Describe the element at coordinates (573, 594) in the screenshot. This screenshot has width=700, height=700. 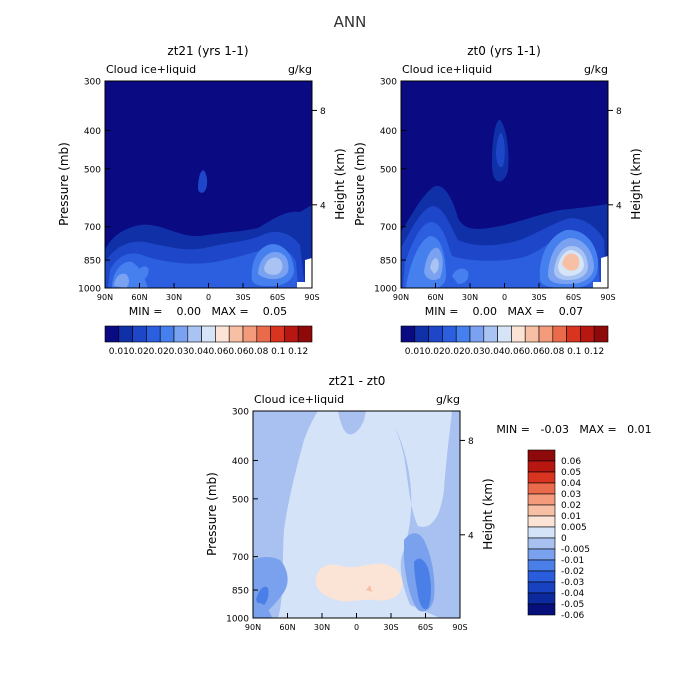
I see `colorbar-label: -0.04` at that location.